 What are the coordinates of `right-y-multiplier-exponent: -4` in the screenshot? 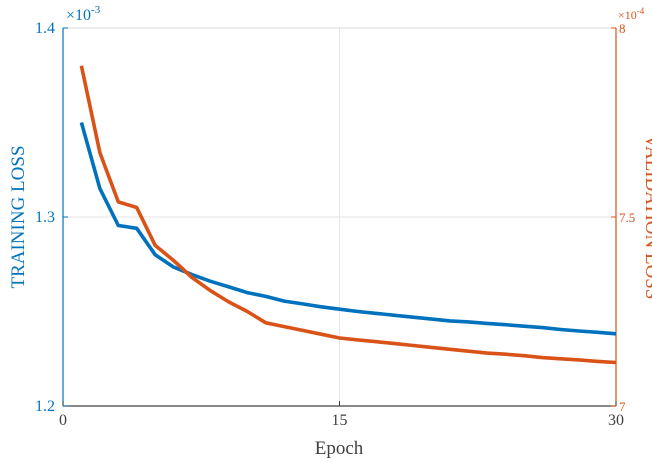 It's located at (641, 11).